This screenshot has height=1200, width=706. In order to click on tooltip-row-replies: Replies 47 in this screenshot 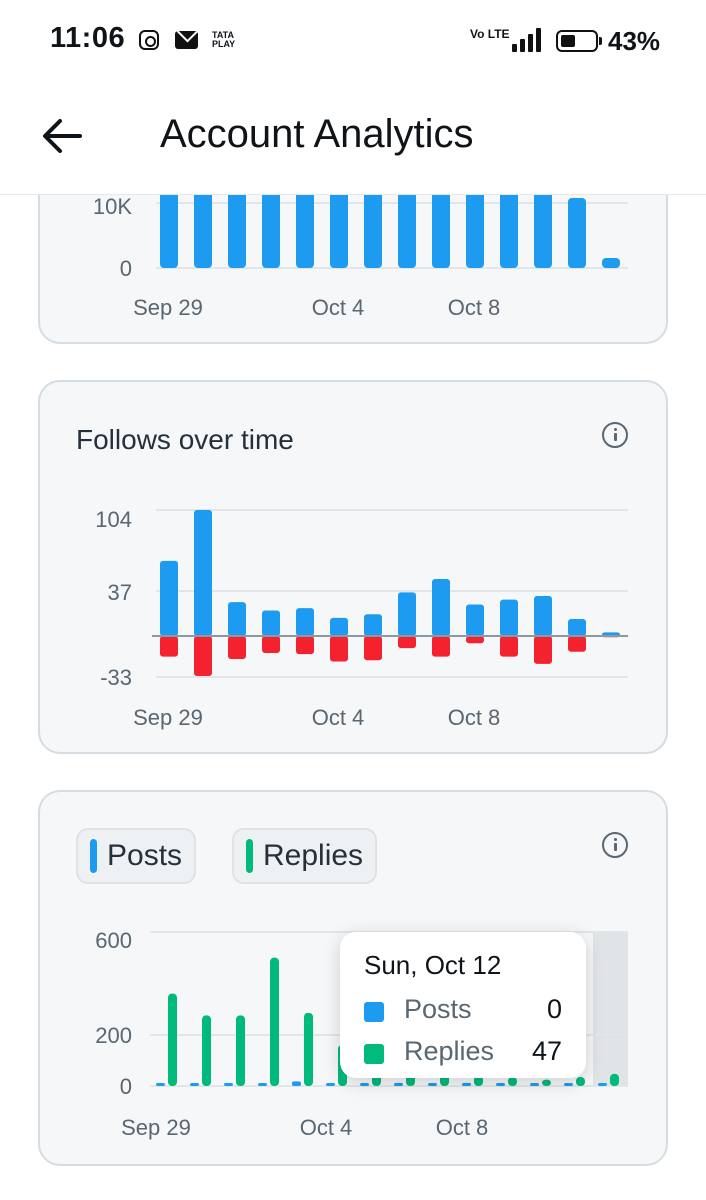, I will do `click(463, 1053)`.